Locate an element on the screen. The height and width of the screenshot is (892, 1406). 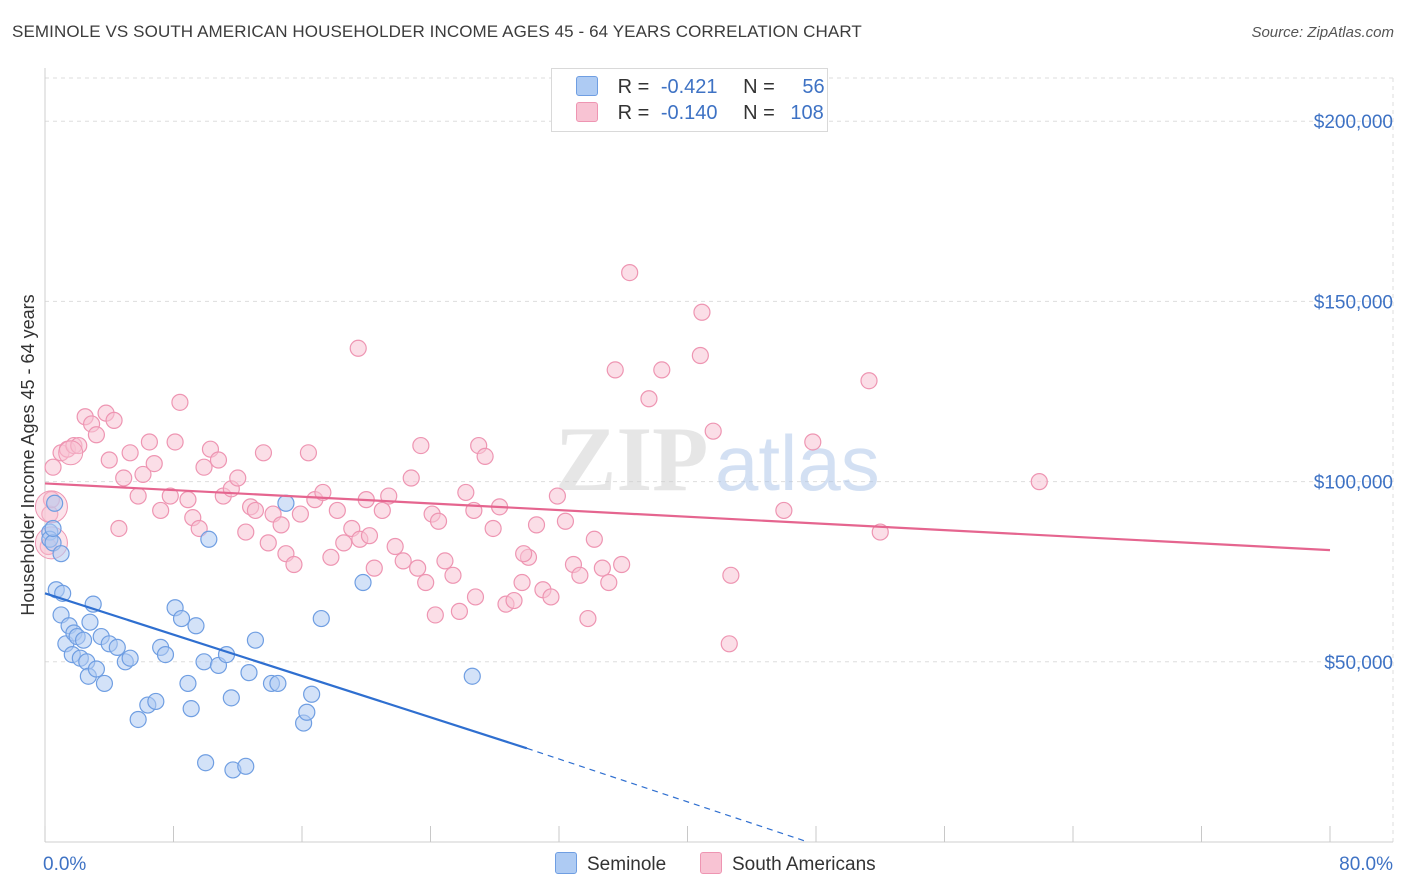
legend-swatch-seminole is located at coordinates (587, 86).